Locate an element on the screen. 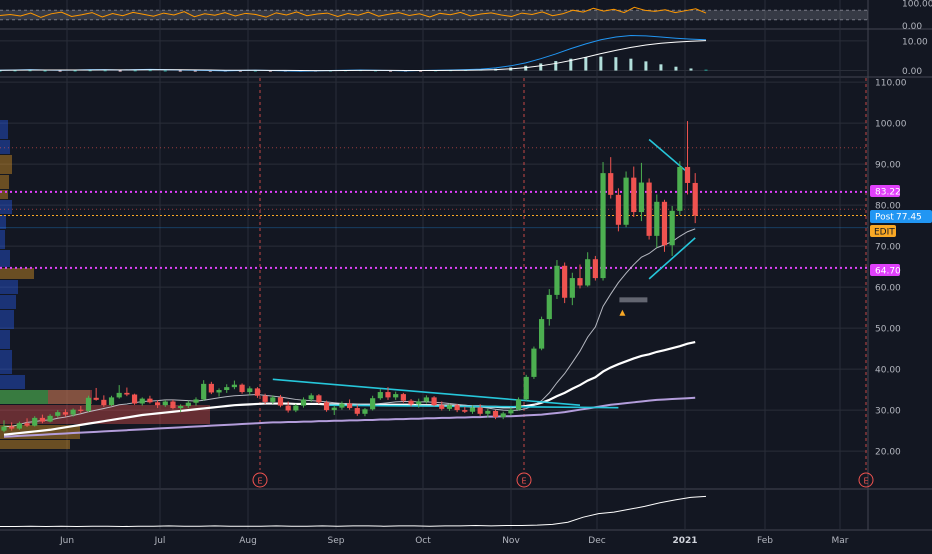 The width and height of the screenshot is (932, 554). annotation-box is located at coordinates (633, 300).